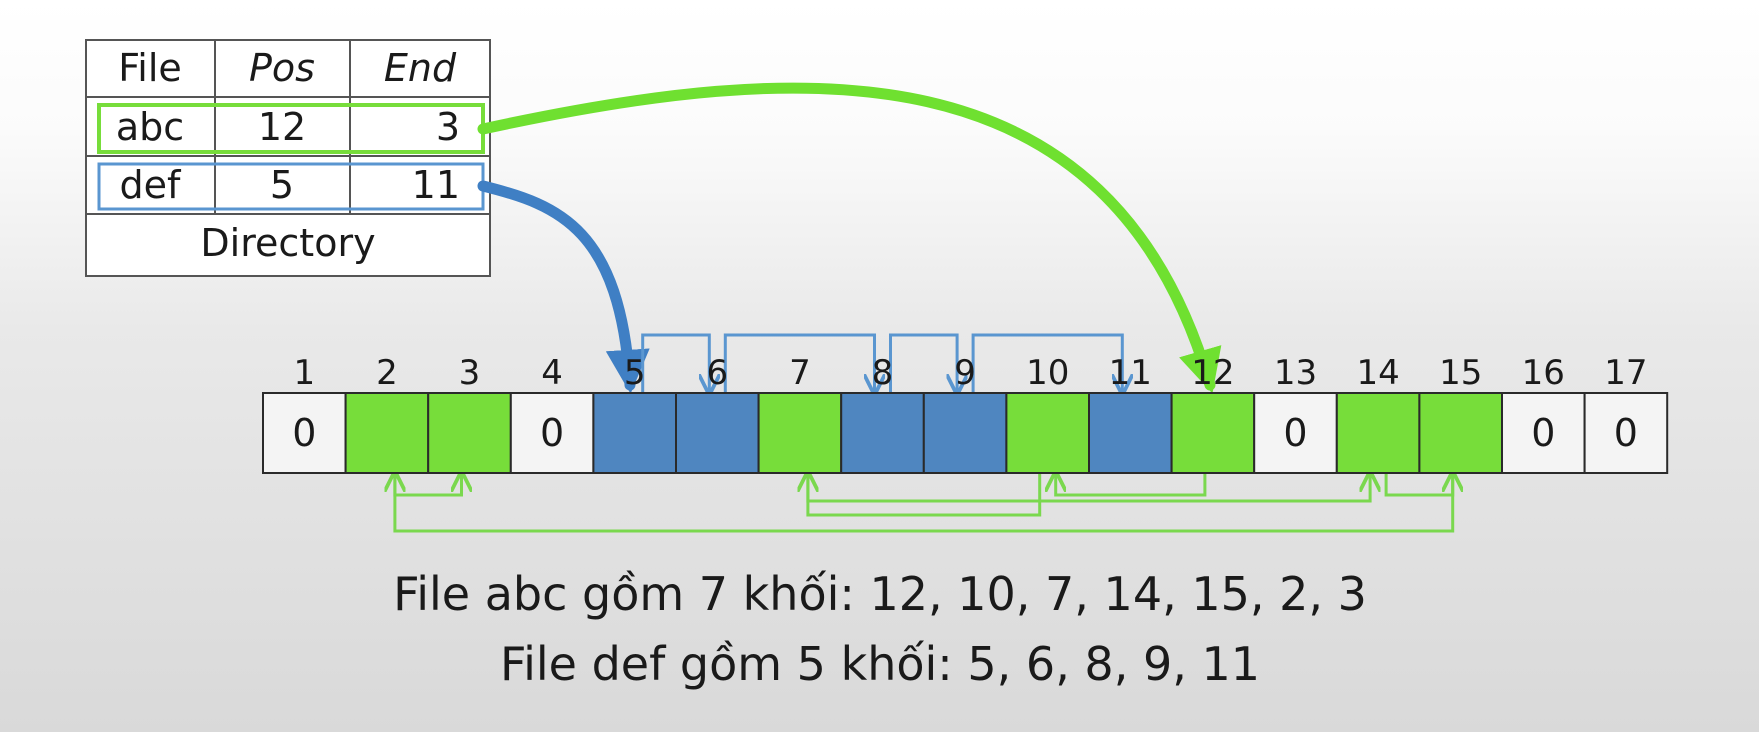 Image resolution: width=1759 pixels, height=732 pixels. Describe the element at coordinates (965, 373) in the screenshot. I see `block-9-label: 9` at that location.